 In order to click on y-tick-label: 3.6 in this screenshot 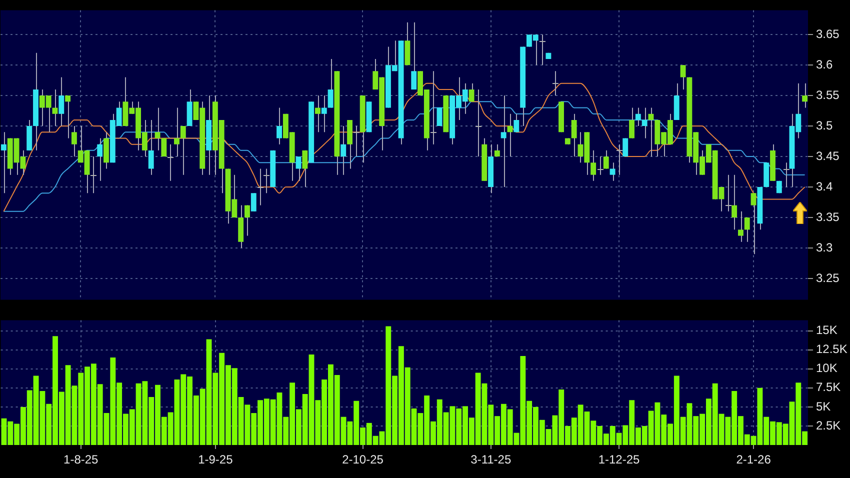, I will do `click(825, 64)`.